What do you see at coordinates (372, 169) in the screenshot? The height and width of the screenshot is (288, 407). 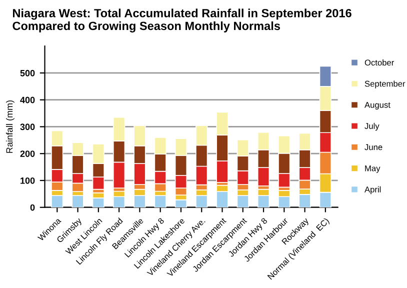 I see `legend-label: May` at bounding box center [372, 169].